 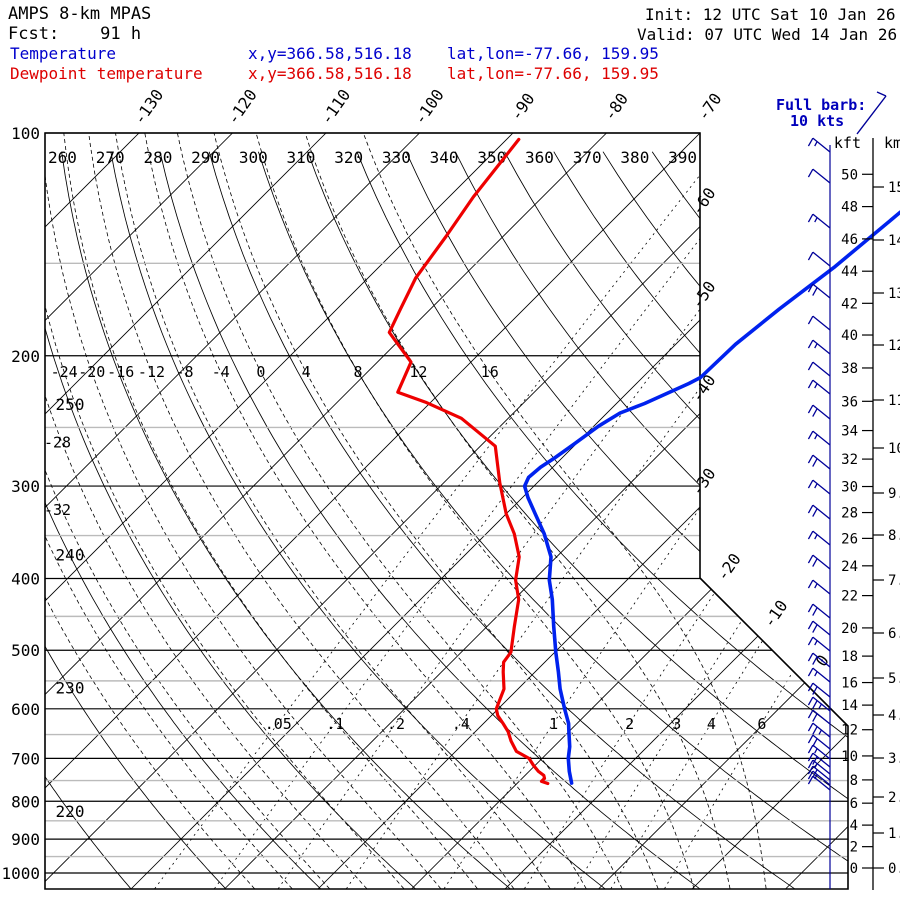 What do you see at coordinates (25, 709) in the screenshot?
I see `svg-text: 600` at bounding box center [25, 709].